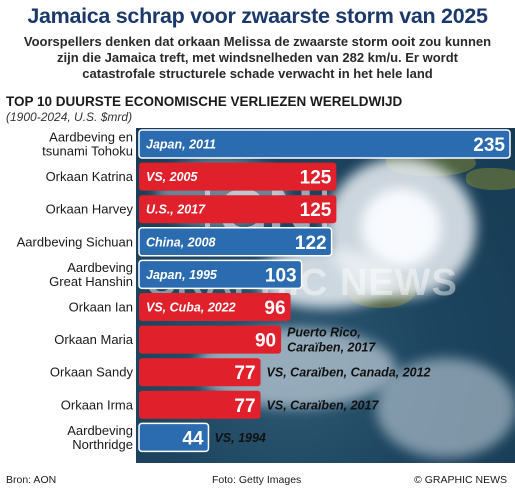 The image size is (515, 495). What do you see at coordinates (92, 372) in the screenshot?
I see `category-label: Orkaan Sandy` at bounding box center [92, 372].